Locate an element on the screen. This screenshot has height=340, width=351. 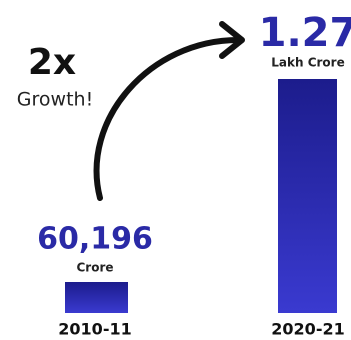
period: 2010-11 is located at coordinates (94, 329).